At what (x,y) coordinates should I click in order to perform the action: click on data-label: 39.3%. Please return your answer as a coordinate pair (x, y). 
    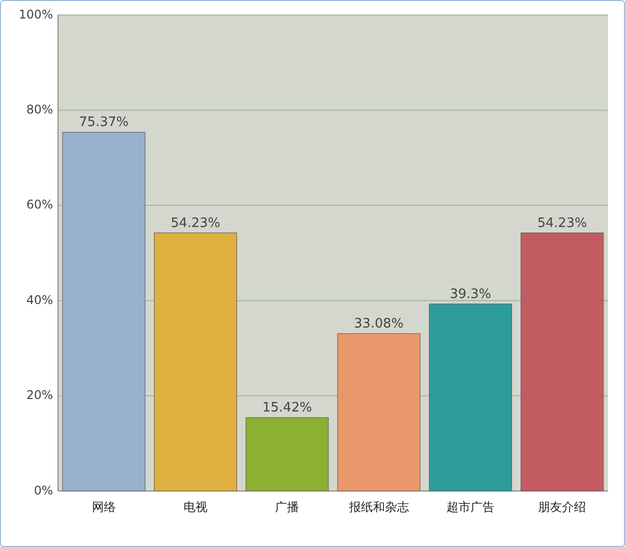
    Looking at the image, I should click on (471, 294).